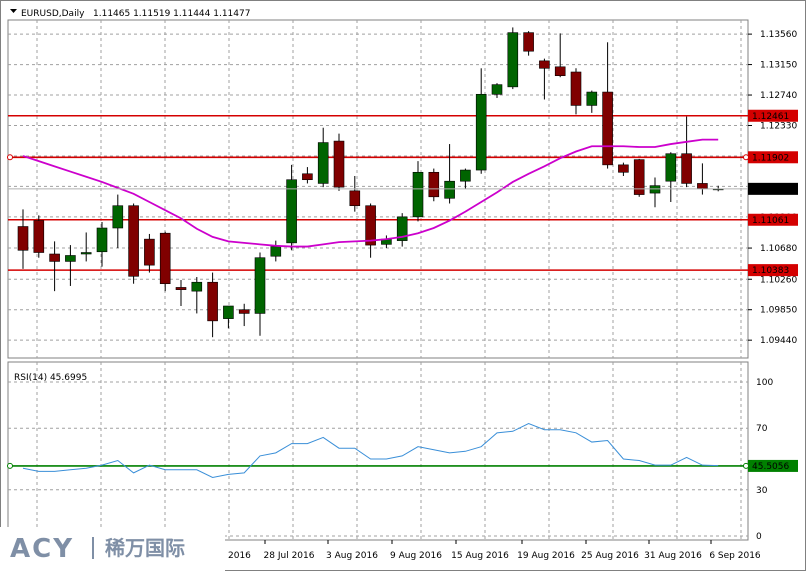 The image size is (806, 571). What do you see at coordinates (778, 249) in the screenshot?
I see `price-tick-label: 1.10680` at bounding box center [778, 249].